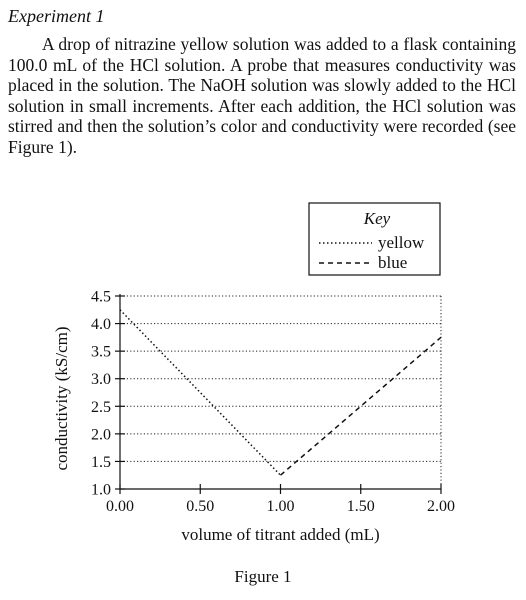 The image size is (526, 600). I want to click on legend-title: Key, so click(377, 218).